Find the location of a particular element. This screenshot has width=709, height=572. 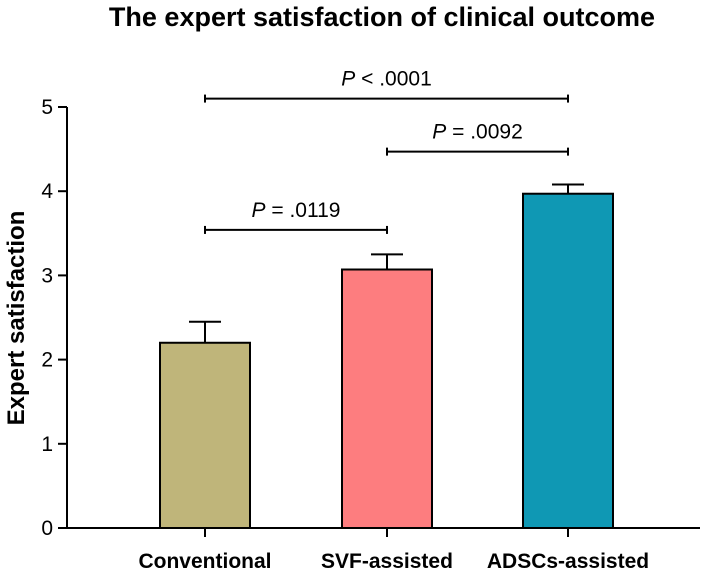

p-value-label: P = .0119 is located at coordinates (296, 210).